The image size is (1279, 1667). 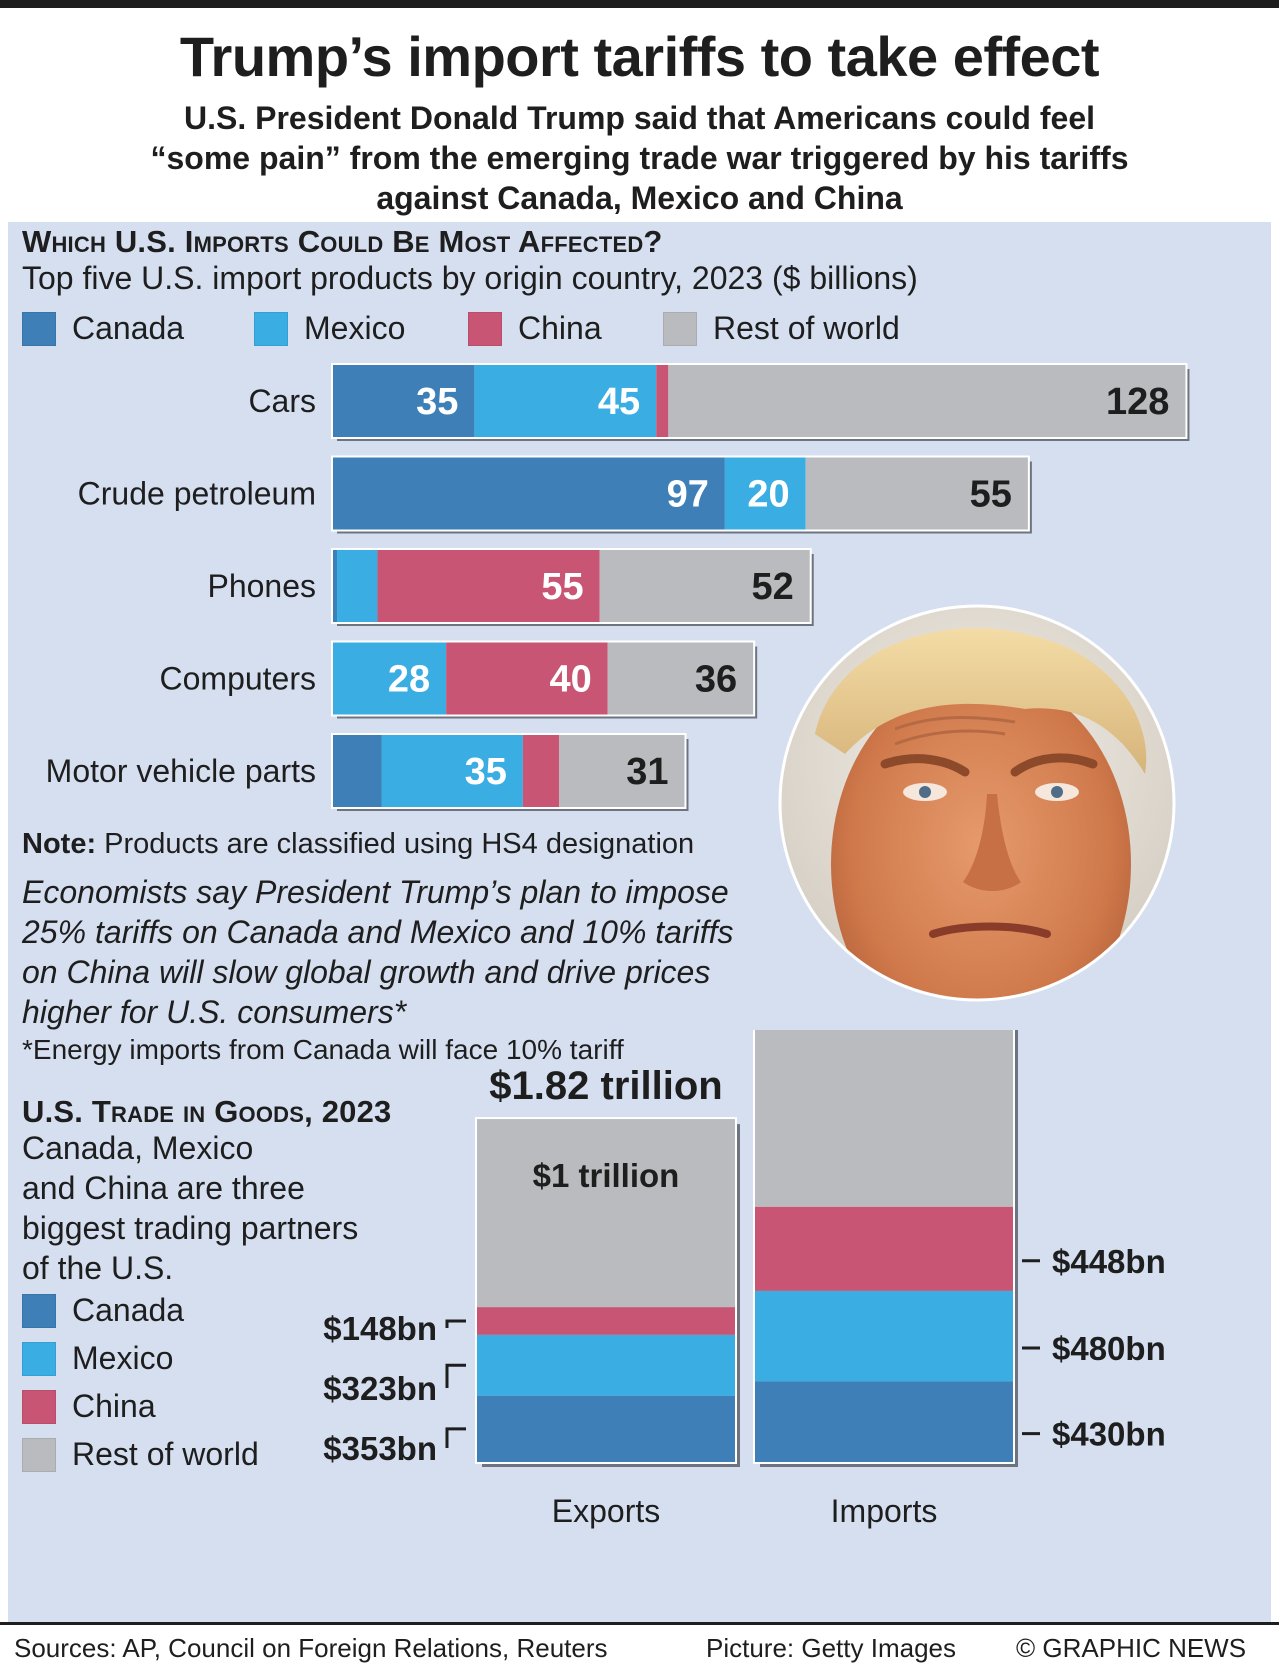 What do you see at coordinates (1109, 1261) in the screenshot?
I see `value-label: $448bn` at bounding box center [1109, 1261].